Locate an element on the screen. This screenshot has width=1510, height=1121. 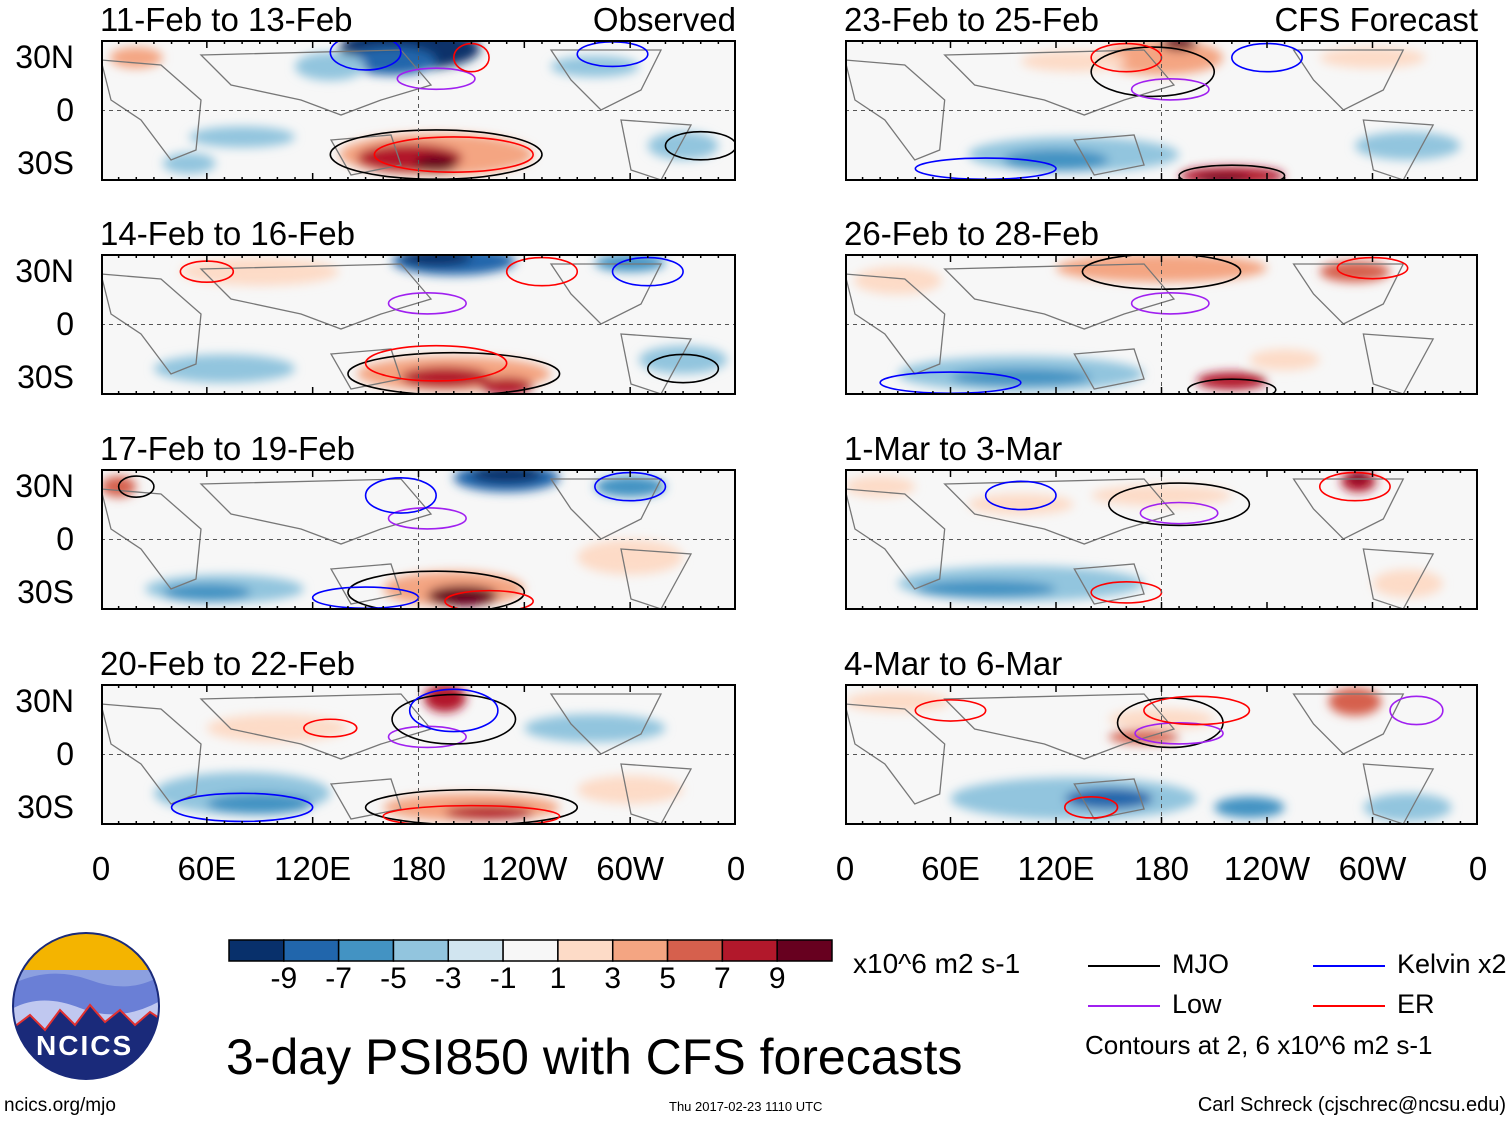
site-link: ncics.org/mjo is located at coordinates (60, 1105).